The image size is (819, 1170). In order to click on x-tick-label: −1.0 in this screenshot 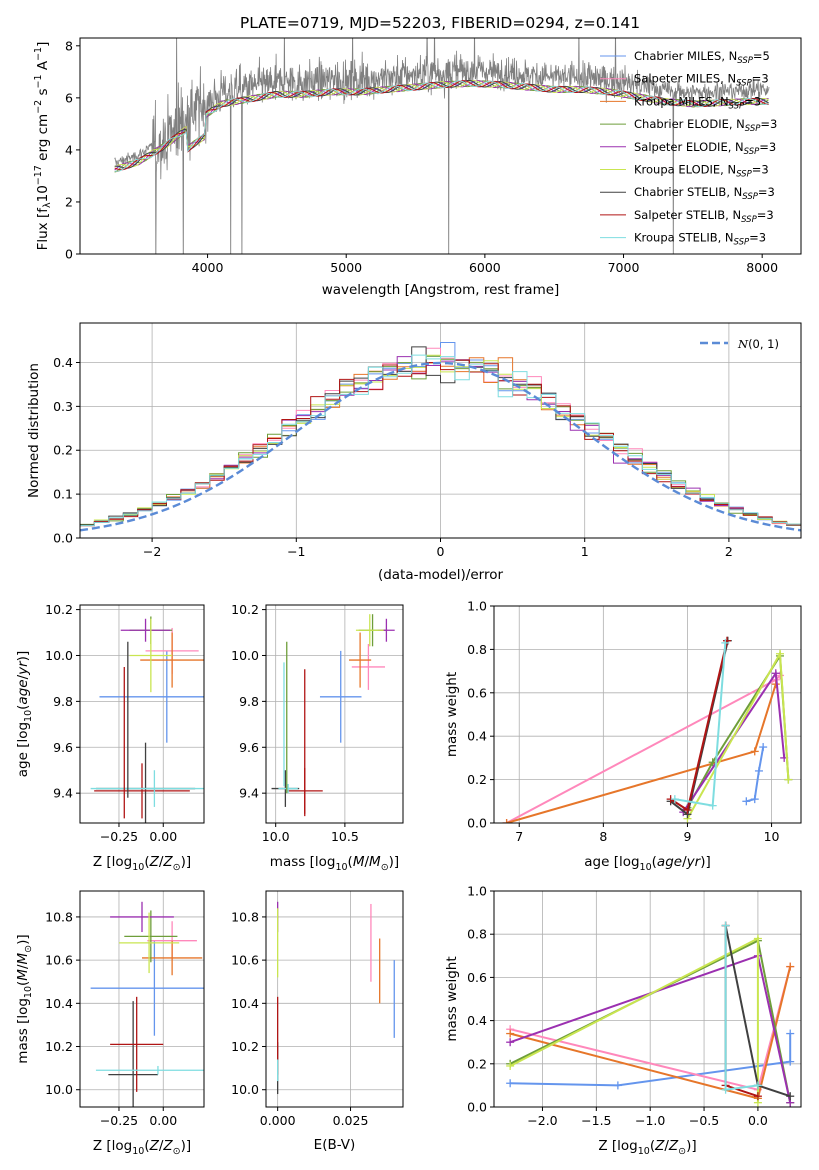, I will do `click(650, 1120)`.